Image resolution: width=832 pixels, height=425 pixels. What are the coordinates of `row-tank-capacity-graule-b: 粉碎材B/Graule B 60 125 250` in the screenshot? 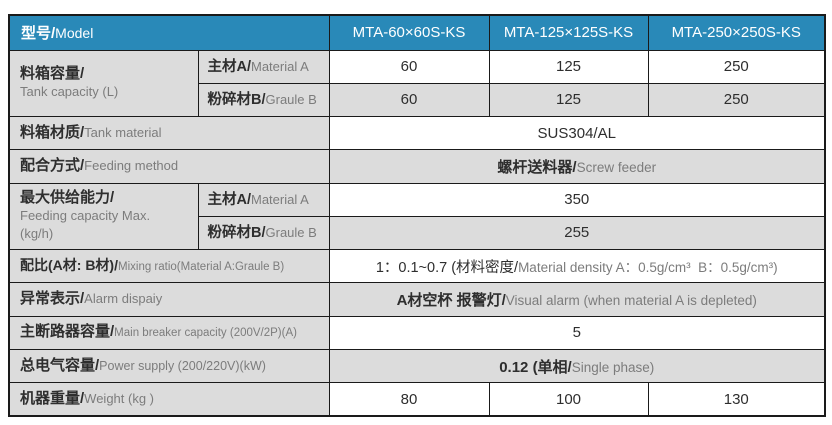 It's located at (417, 100).